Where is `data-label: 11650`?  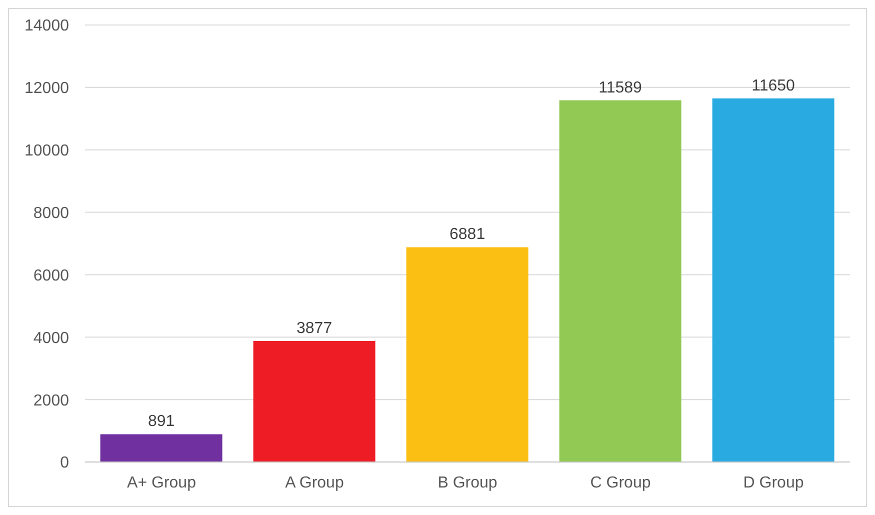 data-label: 11650 is located at coordinates (774, 85).